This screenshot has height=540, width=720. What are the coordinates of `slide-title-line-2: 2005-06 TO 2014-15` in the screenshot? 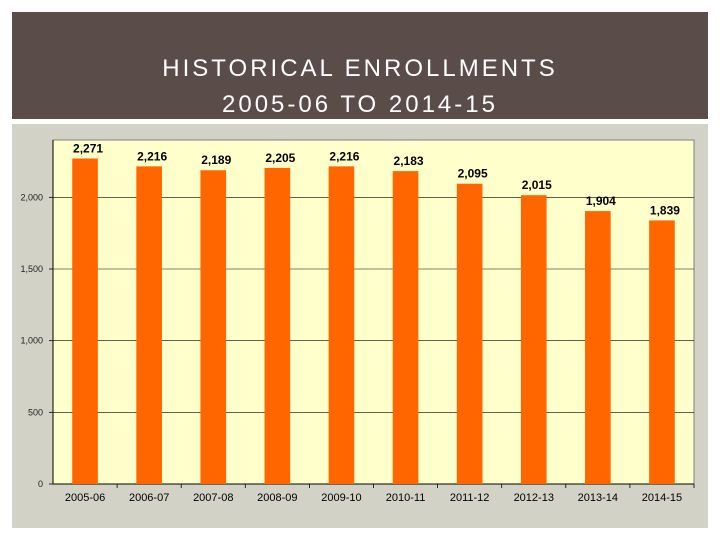 It's located at (360, 104).